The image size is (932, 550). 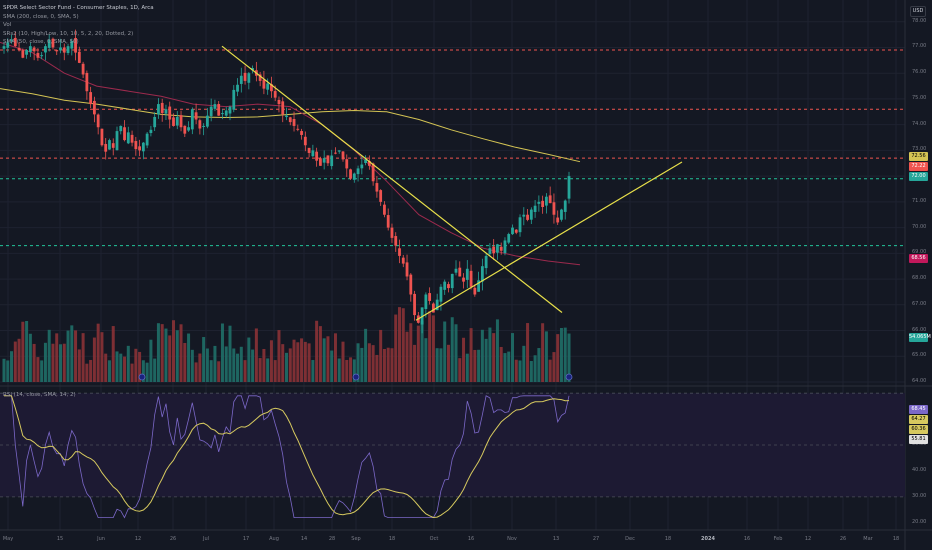 I want to click on x-tick-label: 26, so click(x=843, y=539).